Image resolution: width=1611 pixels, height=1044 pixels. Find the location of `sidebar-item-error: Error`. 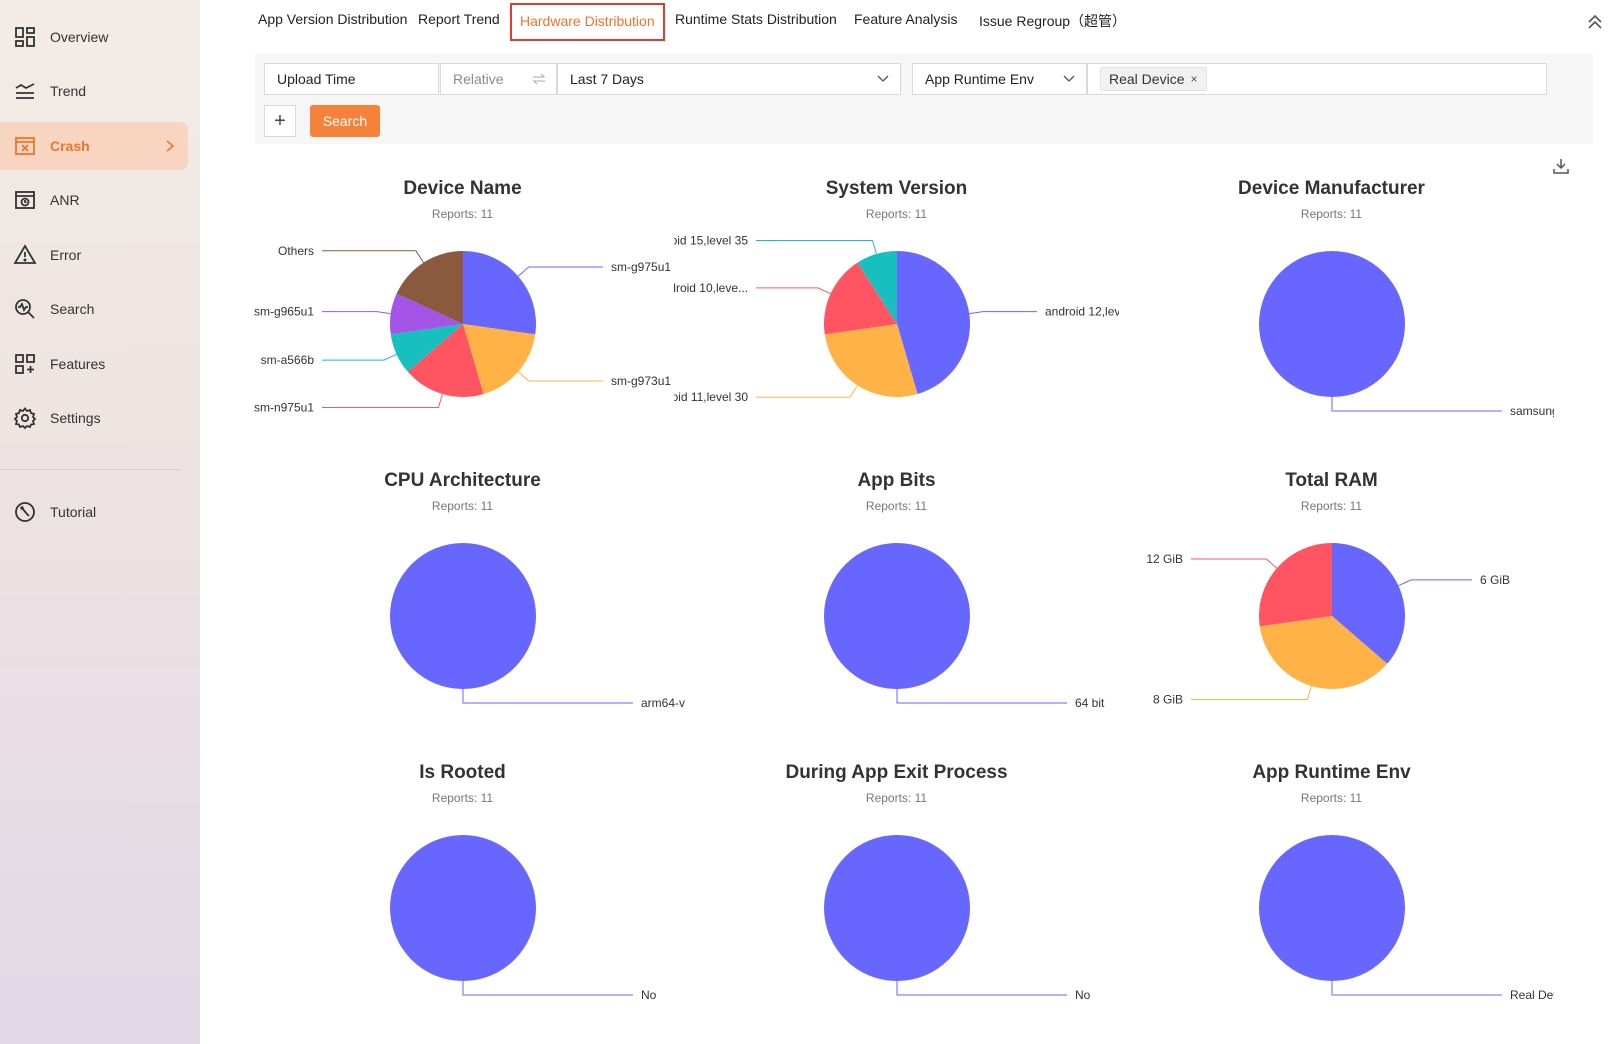

sidebar-item-error: Error is located at coordinates (94, 255).